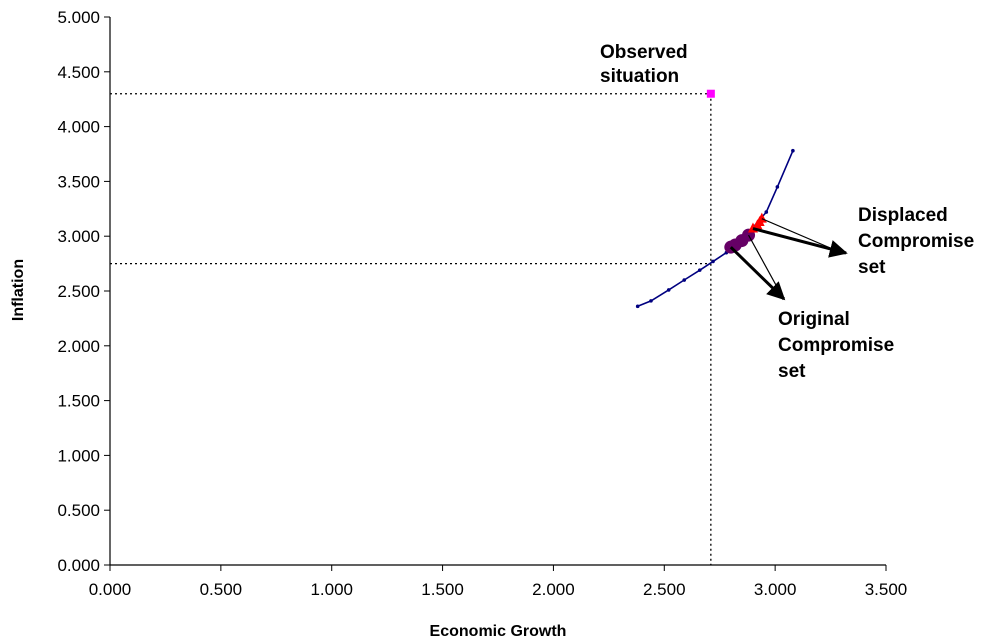 The width and height of the screenshot is (999, 644). I want to click on displaced-compromise-label-line: Compromise, so click(916, 241).